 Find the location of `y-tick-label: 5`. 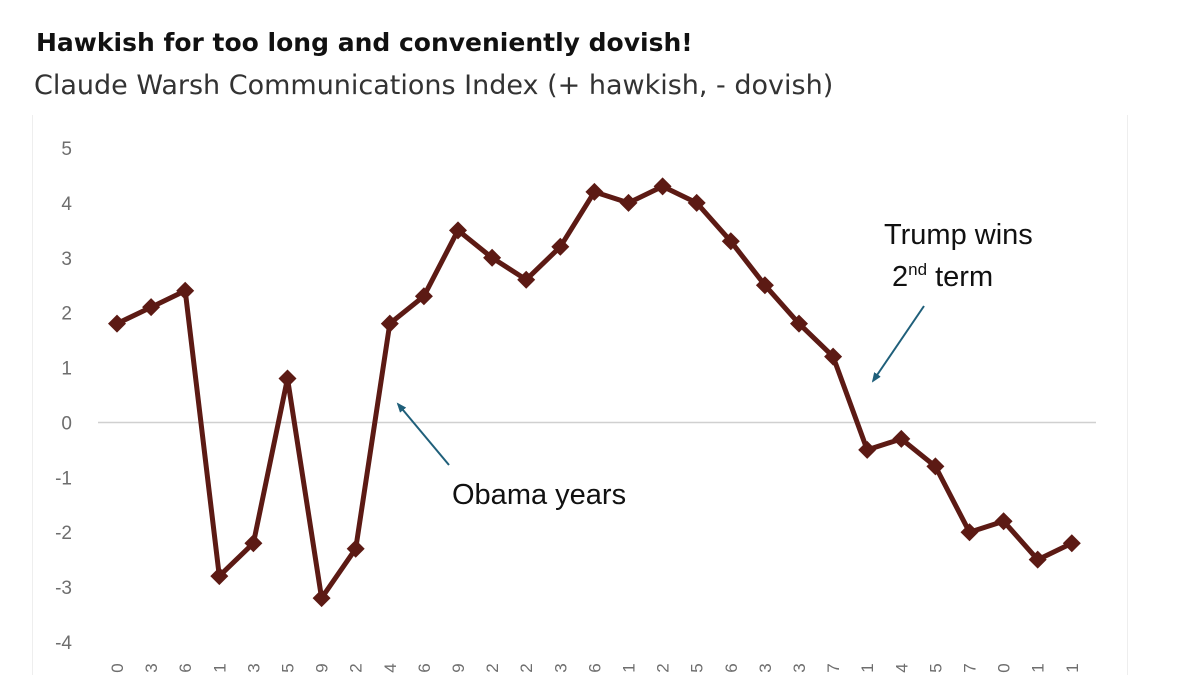

y-tick-label: 5 is located at coordinates (66, 149).